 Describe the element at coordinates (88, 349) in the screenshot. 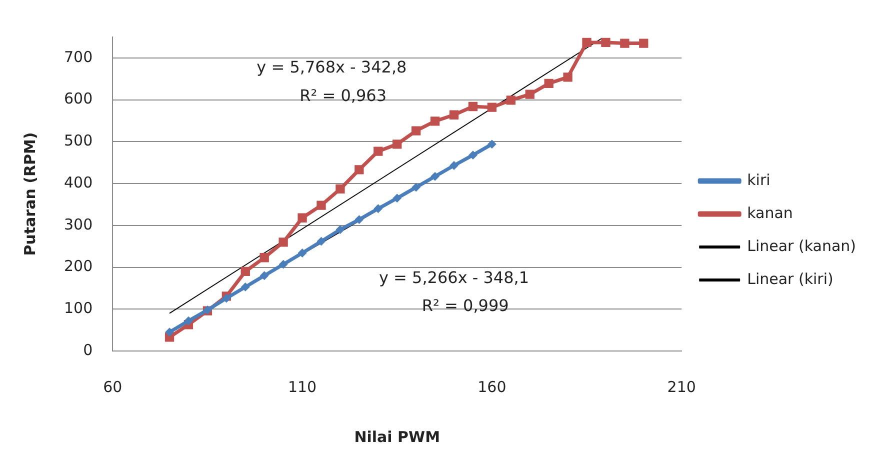

I see `y-tick-label: 0` at that location.